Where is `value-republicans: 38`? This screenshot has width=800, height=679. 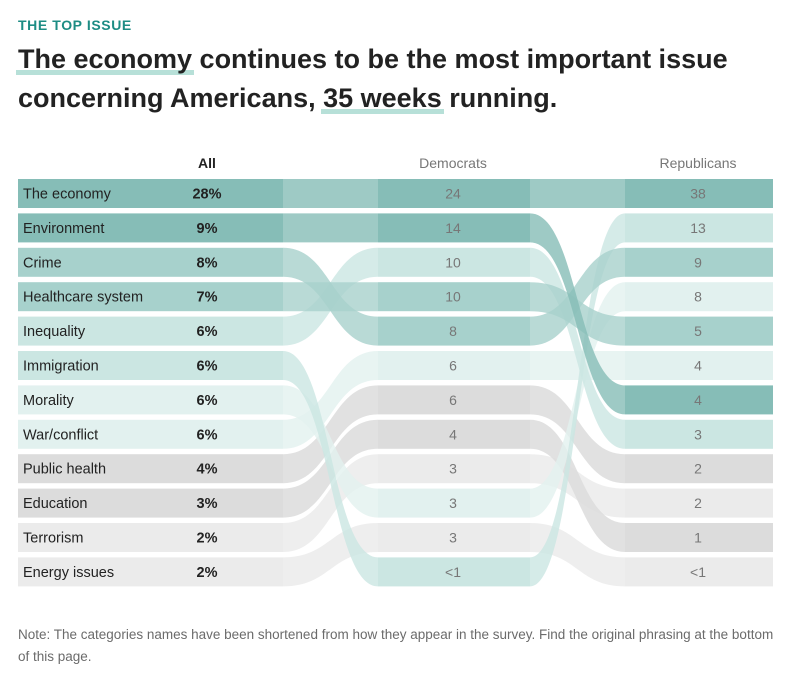
value-republicans: 38 is located at coordinates (698, 194).